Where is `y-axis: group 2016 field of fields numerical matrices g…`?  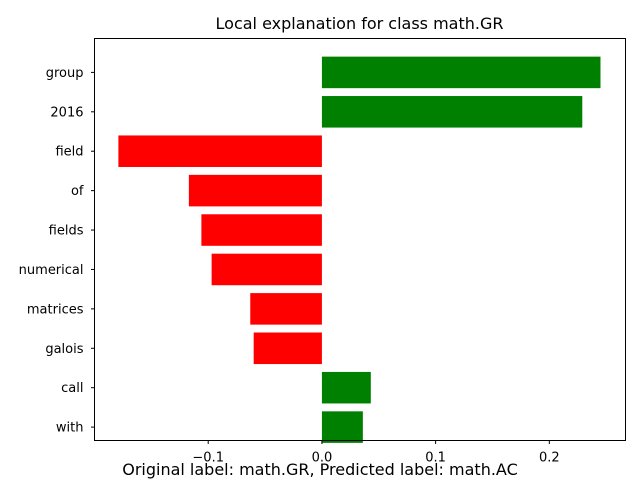 y-axis: group 2016 field of fields numerical matrices g… is located at coordinates (57, 251).